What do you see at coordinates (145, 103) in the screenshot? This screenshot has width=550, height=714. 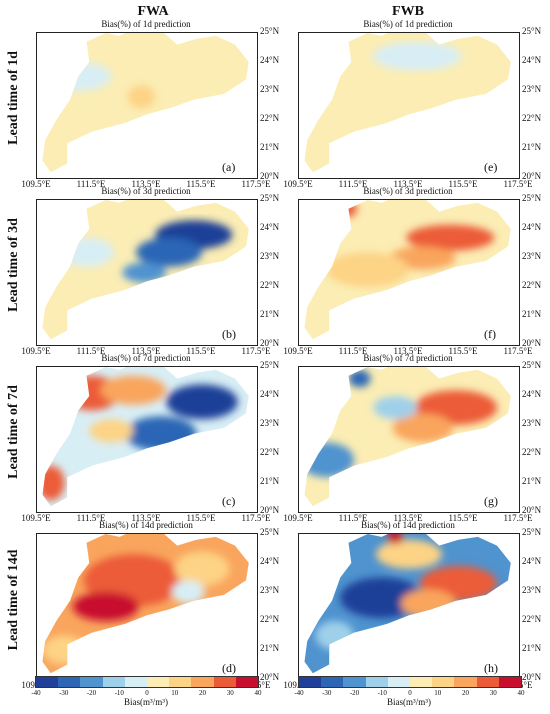 I see `bias-map-a` at bounding box center [145, 103].